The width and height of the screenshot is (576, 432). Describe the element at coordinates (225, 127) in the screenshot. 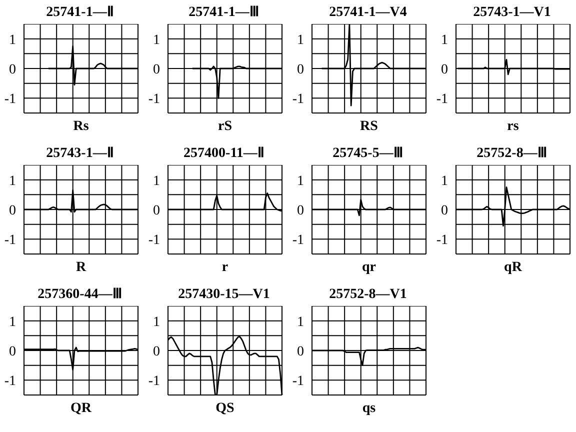

I see `x-axis-title: rS` at that location.